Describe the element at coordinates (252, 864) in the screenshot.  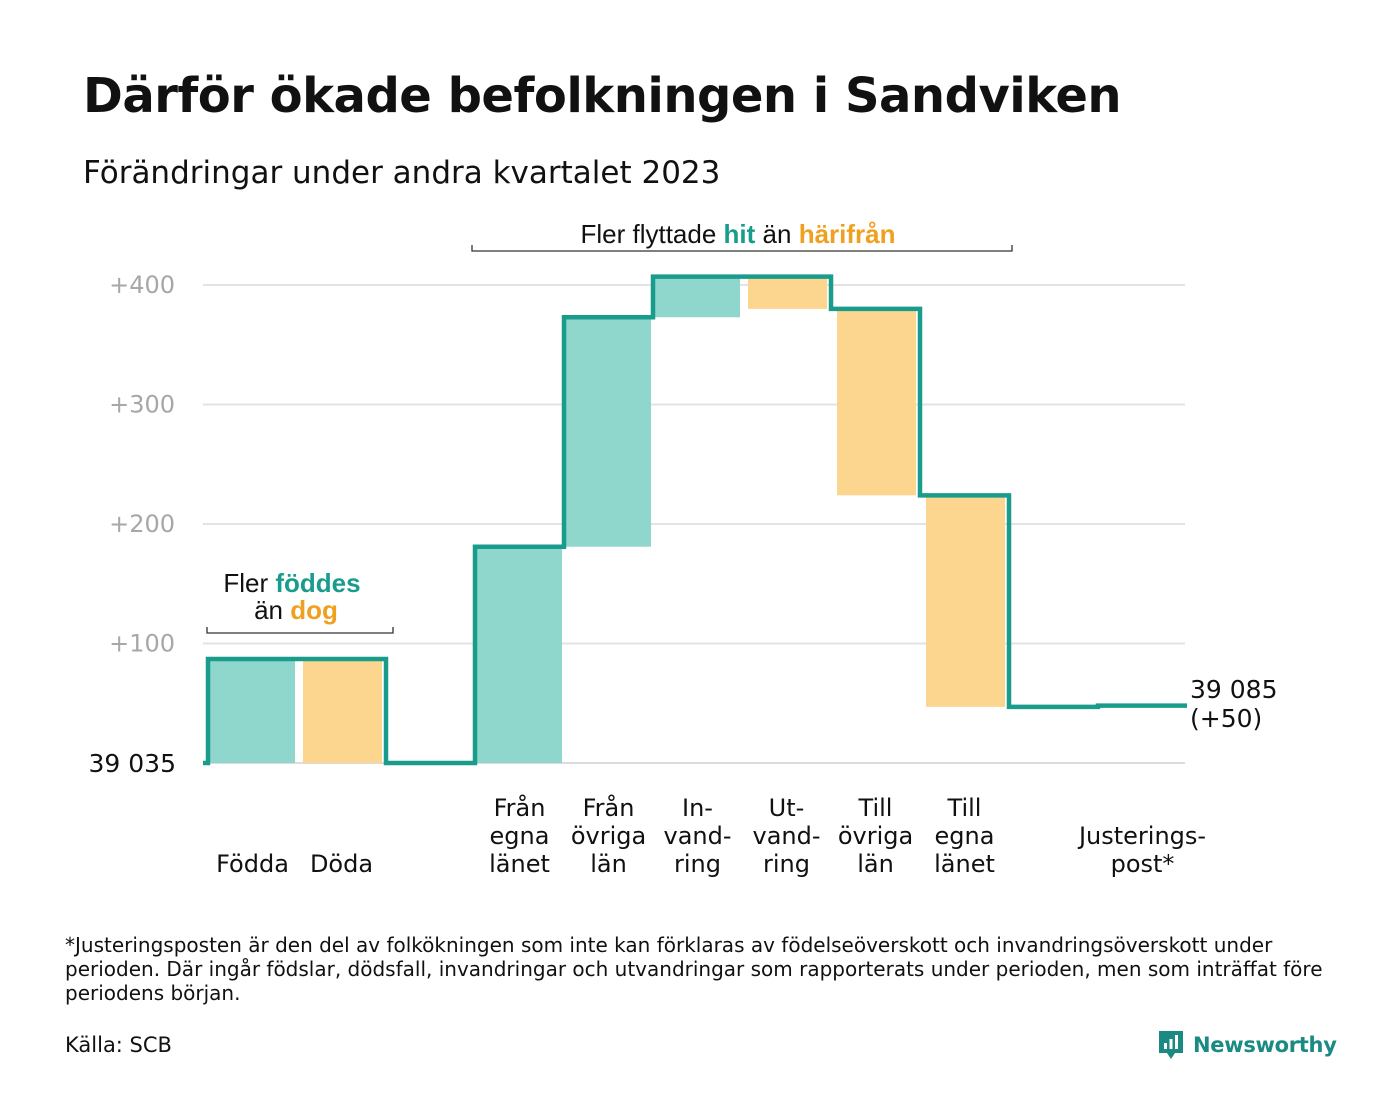
I see `category-label: Födda` at that location.